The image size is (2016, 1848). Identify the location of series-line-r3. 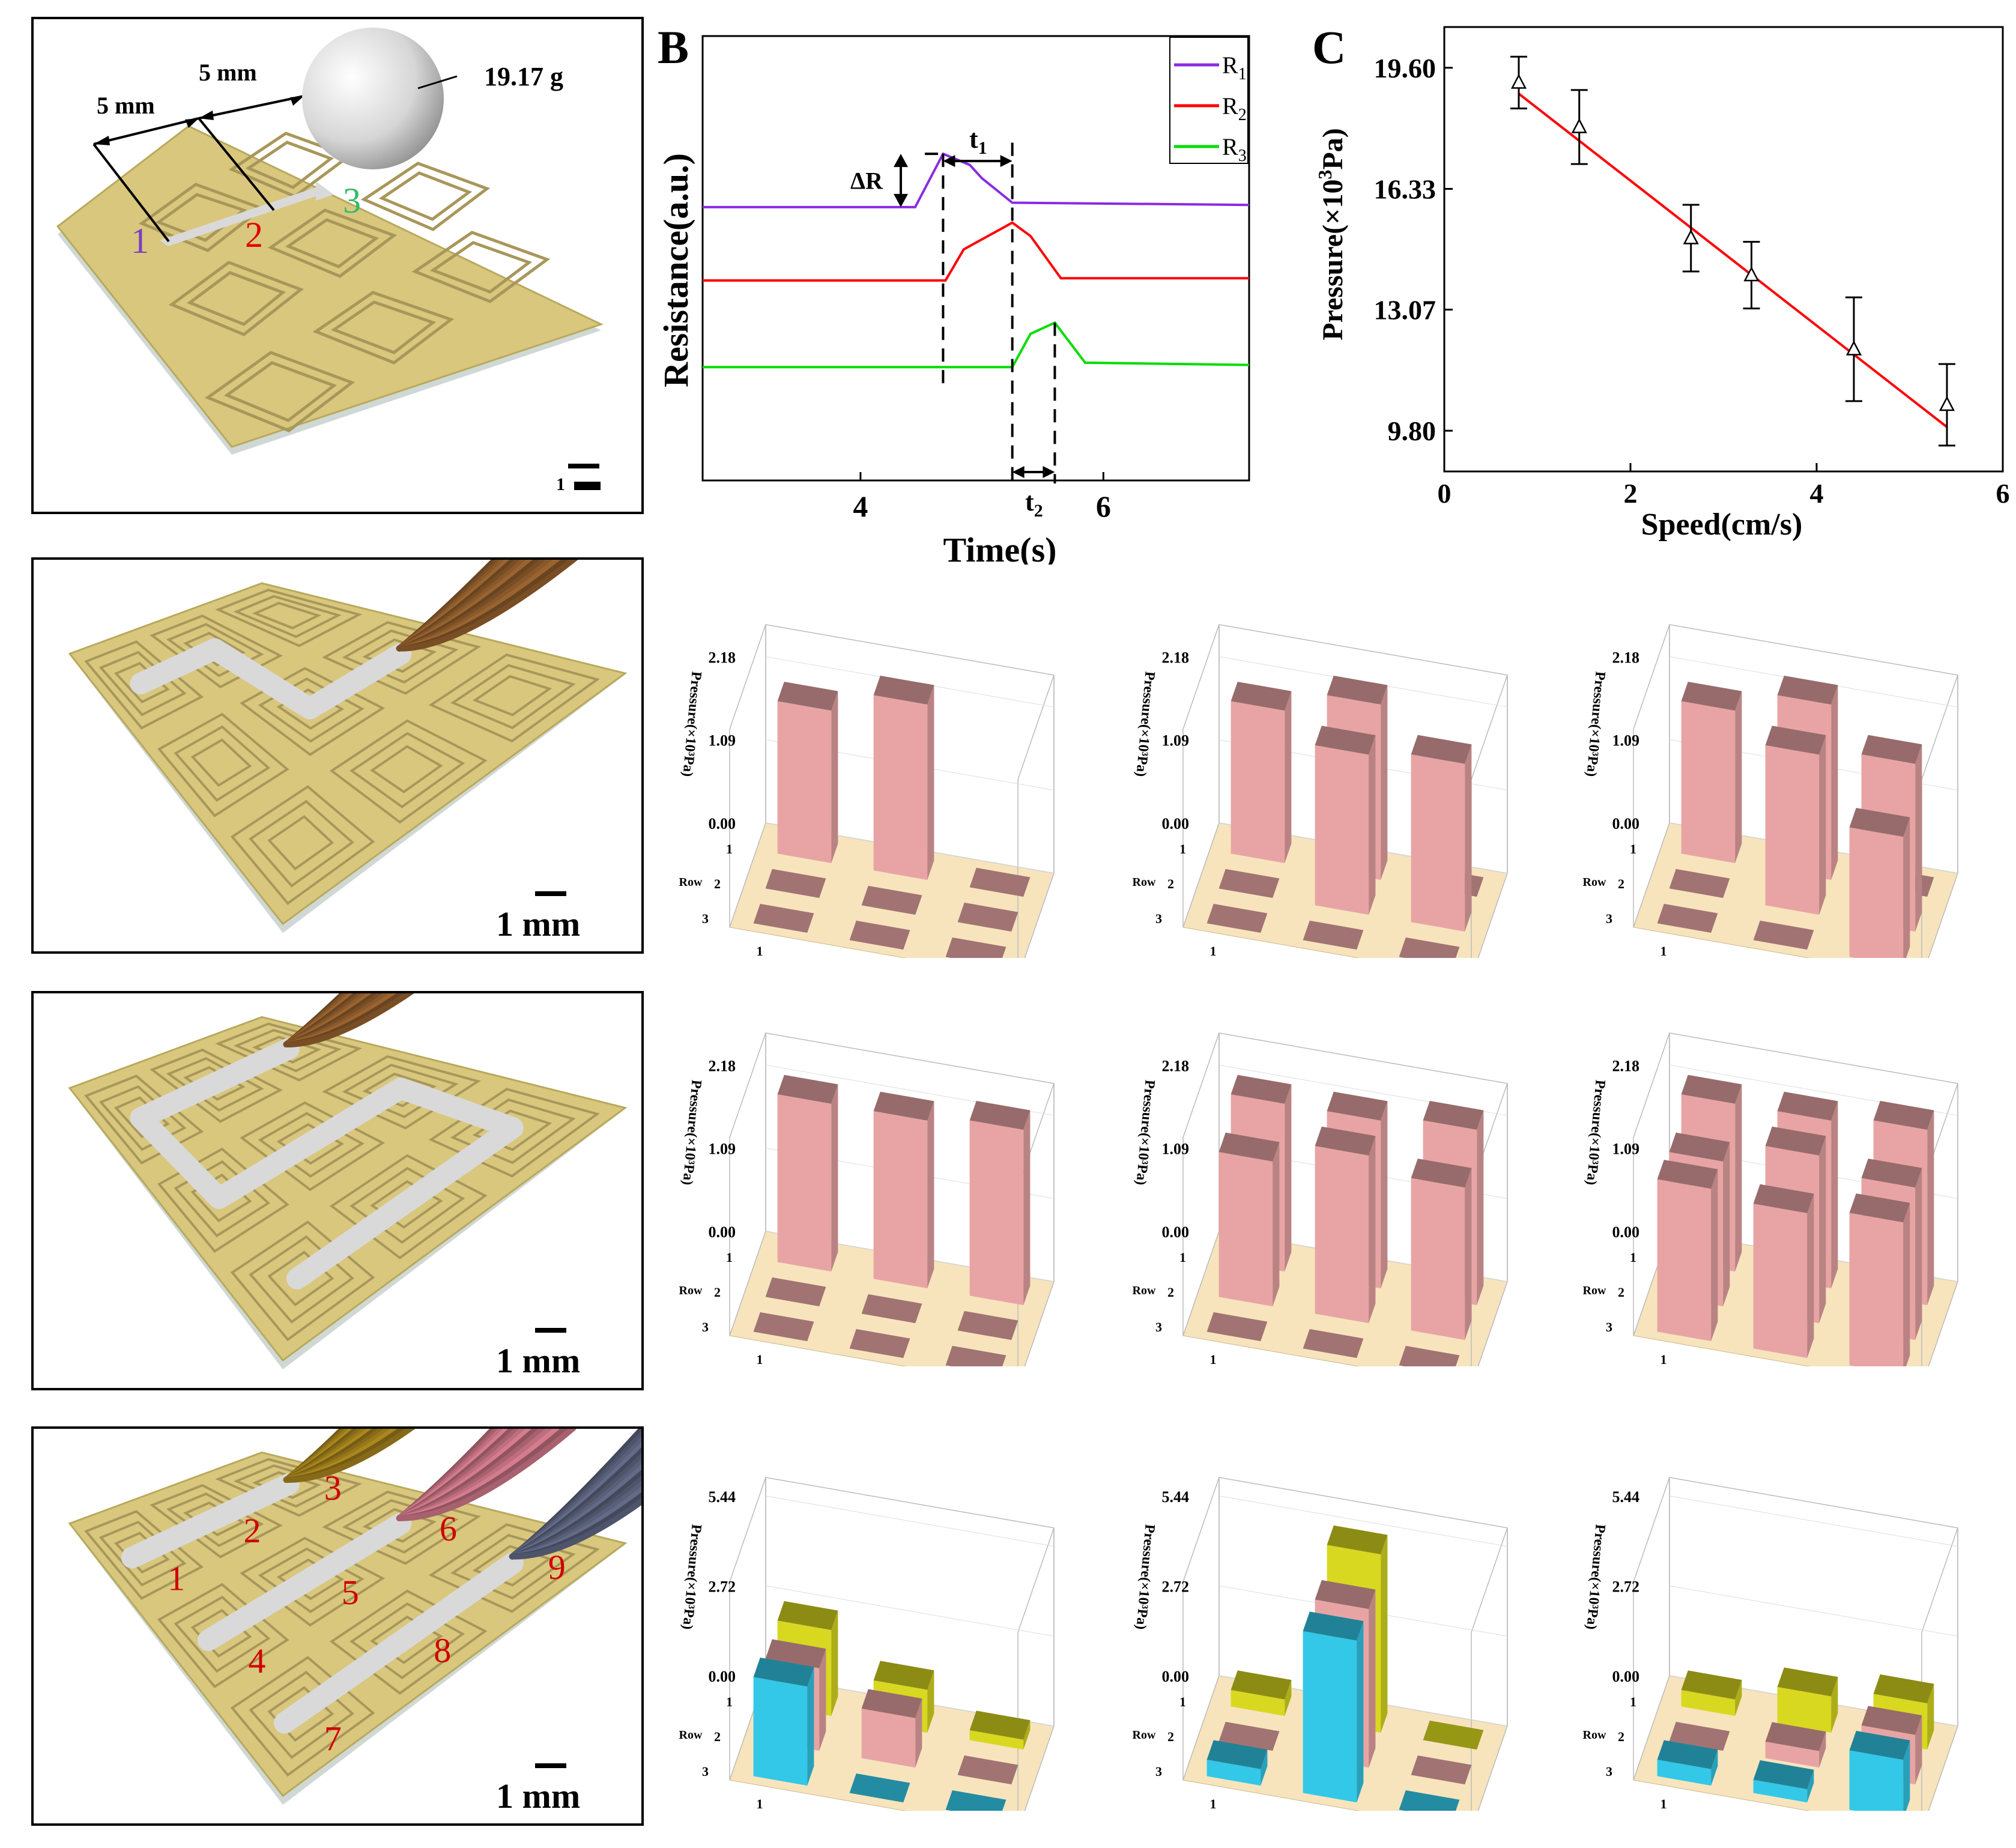
(976, 345).